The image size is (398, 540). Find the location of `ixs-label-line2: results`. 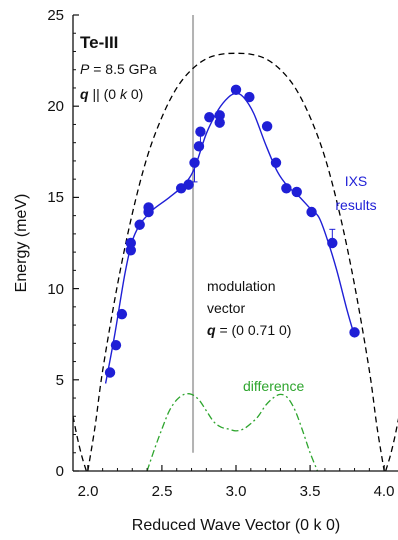

ixs-label-line2: results is located at coordinates (355, 205).